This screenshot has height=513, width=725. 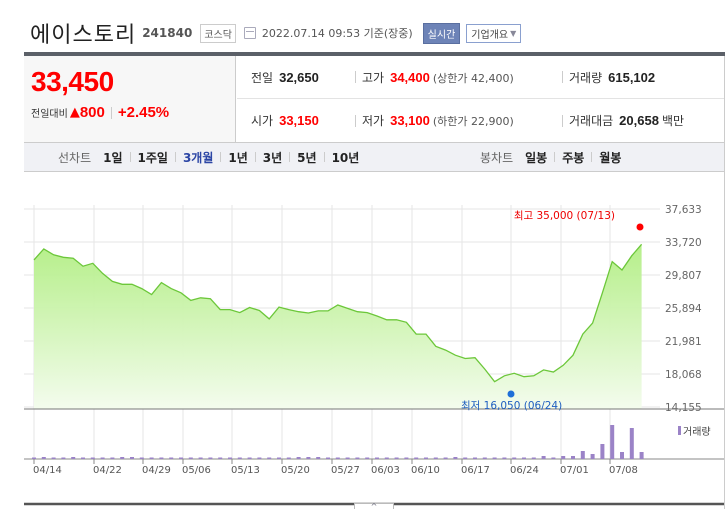 I want to click on line-chart-tabs: 선차트 1일 1주일 3개월 1년 3년 5년 10년, so click(x=208, y=157).